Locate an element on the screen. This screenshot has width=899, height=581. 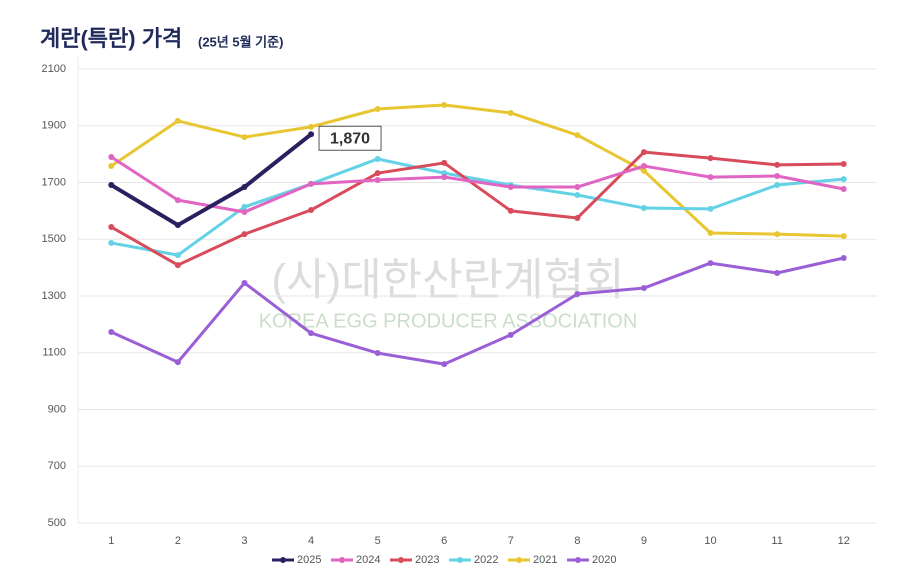
y-tick-label: 1300 is located at coordinates (54, 296).